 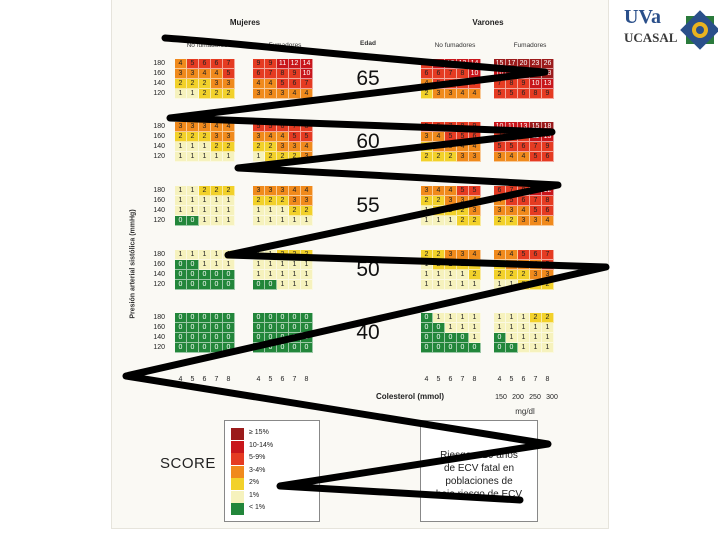 What do you see at coordinates (500, 84) in the screenshot?
I see `risk-cell: 7` at bounding box center [500, 84].